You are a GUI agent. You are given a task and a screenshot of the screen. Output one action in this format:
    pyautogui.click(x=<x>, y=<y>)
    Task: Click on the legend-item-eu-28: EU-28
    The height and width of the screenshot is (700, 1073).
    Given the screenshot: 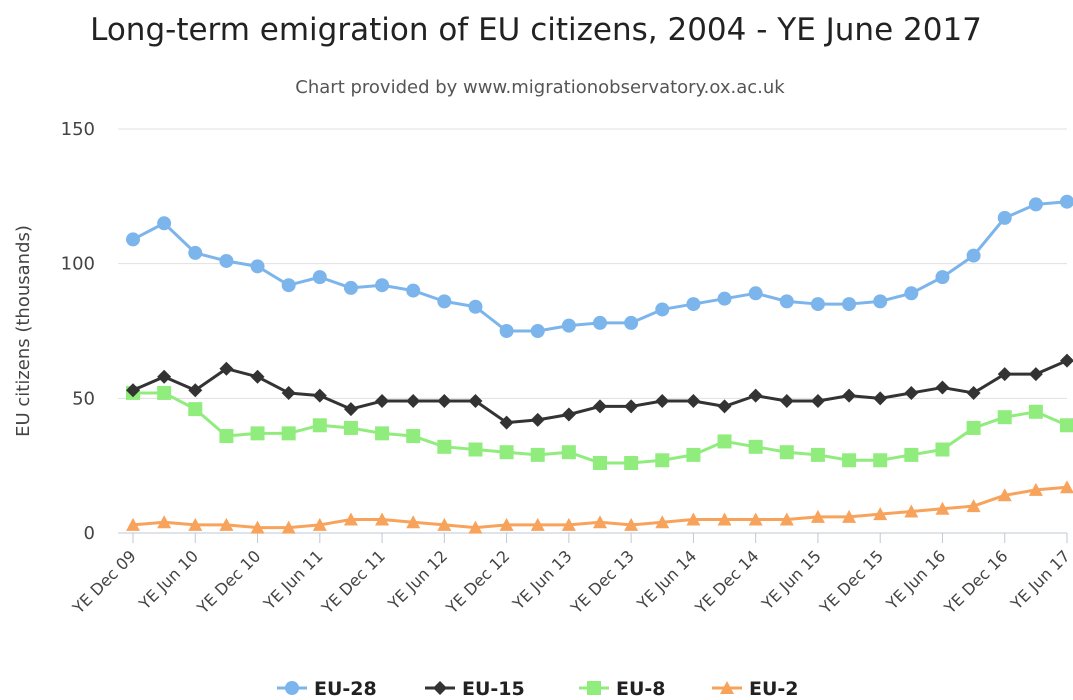 What is the action you would take?
    pyautogui.click(x=327, y=689)
    